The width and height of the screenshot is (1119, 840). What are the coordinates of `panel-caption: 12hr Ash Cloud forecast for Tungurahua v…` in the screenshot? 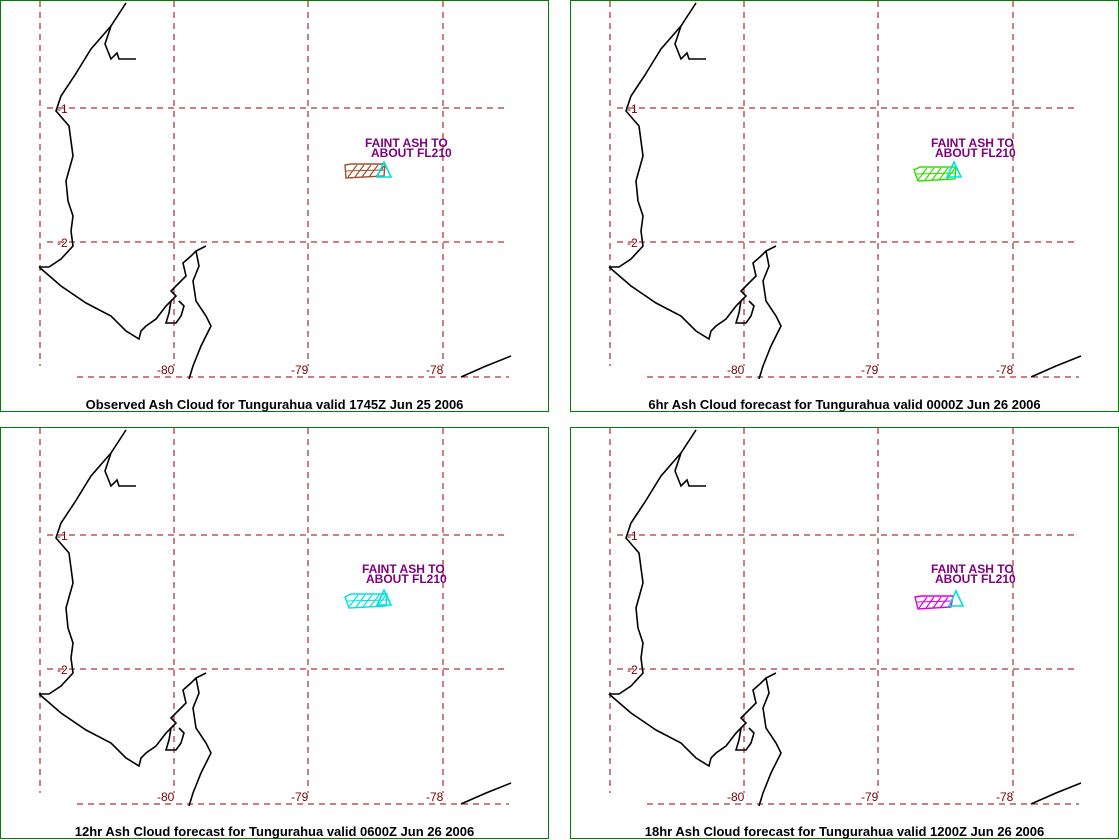 It's located at (274, 831).